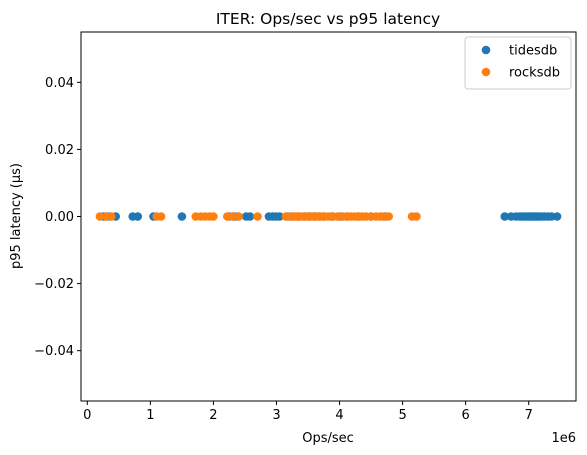 The width and height of the screenshot is (587, 455). What do you see at coordinates (54, 351) in the screenshot?
I see `y-tick-label: −0.04` at bounding box center [54, 351].